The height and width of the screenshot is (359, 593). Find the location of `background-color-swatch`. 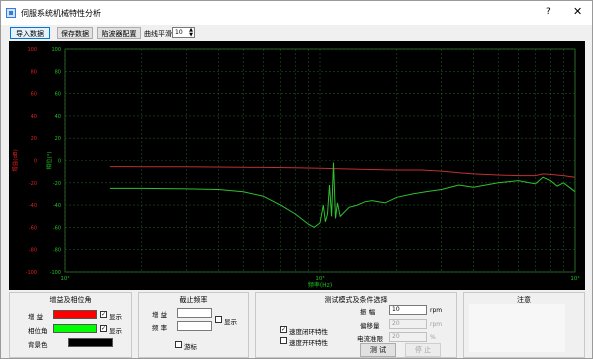

background-color-swatch is located at coordinates (90, 342).